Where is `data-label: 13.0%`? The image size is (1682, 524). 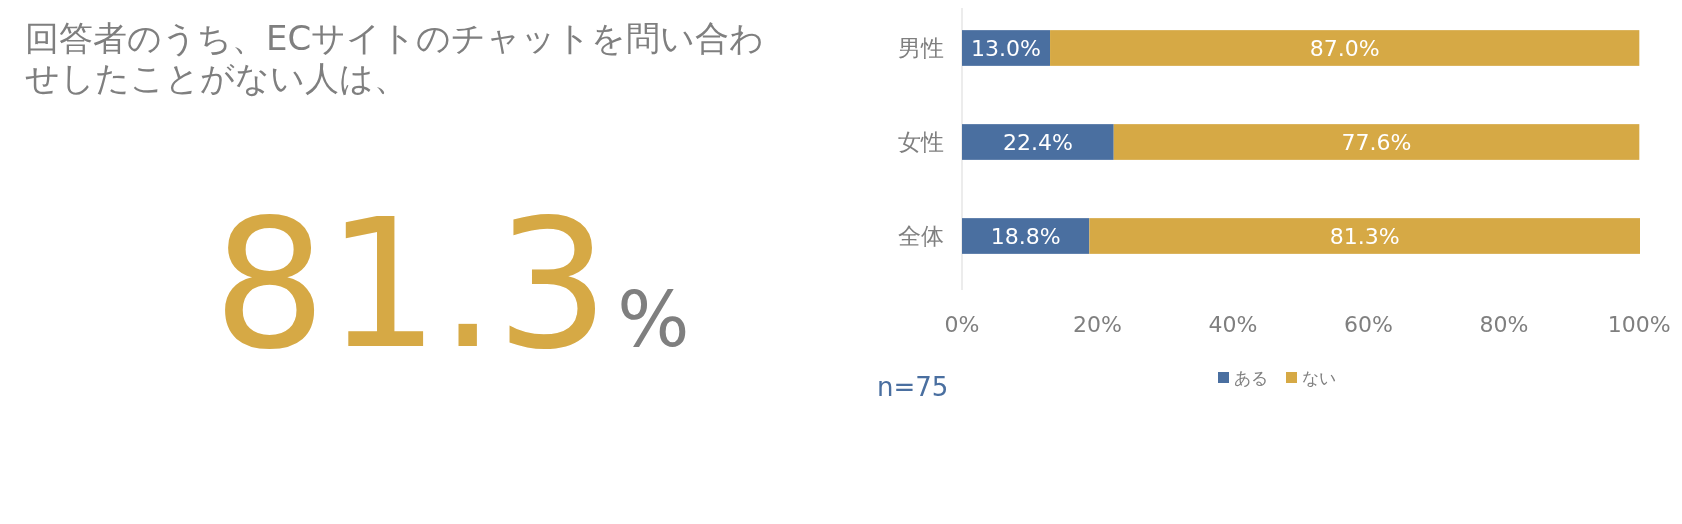 data-label: 13.0% is located at coordinates (1006, 48).